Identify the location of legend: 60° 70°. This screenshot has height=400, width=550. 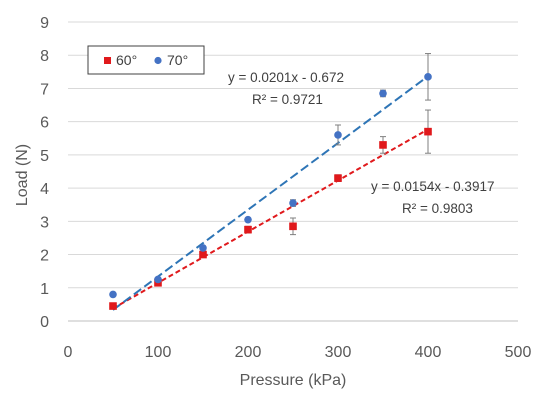
(146, 60).